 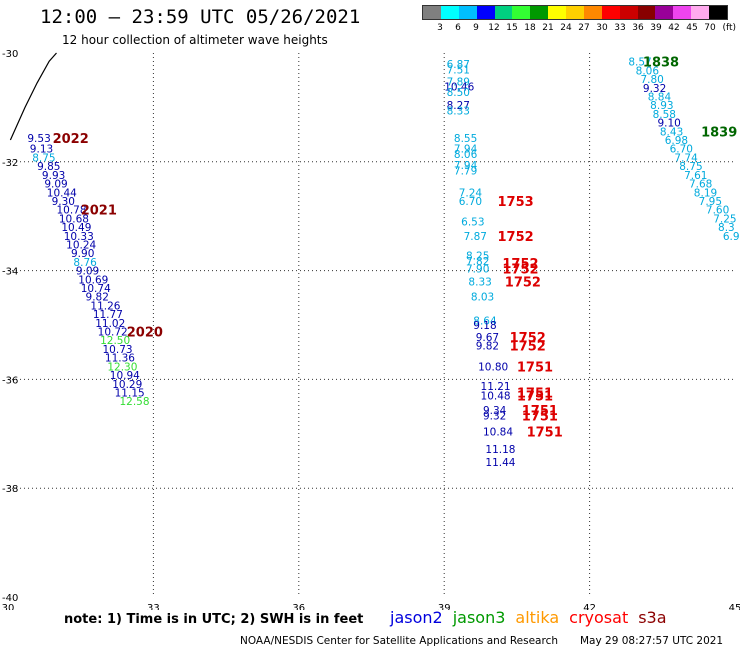 I want to click on wave-height-point: 9.85, so click(x=48, y=167).